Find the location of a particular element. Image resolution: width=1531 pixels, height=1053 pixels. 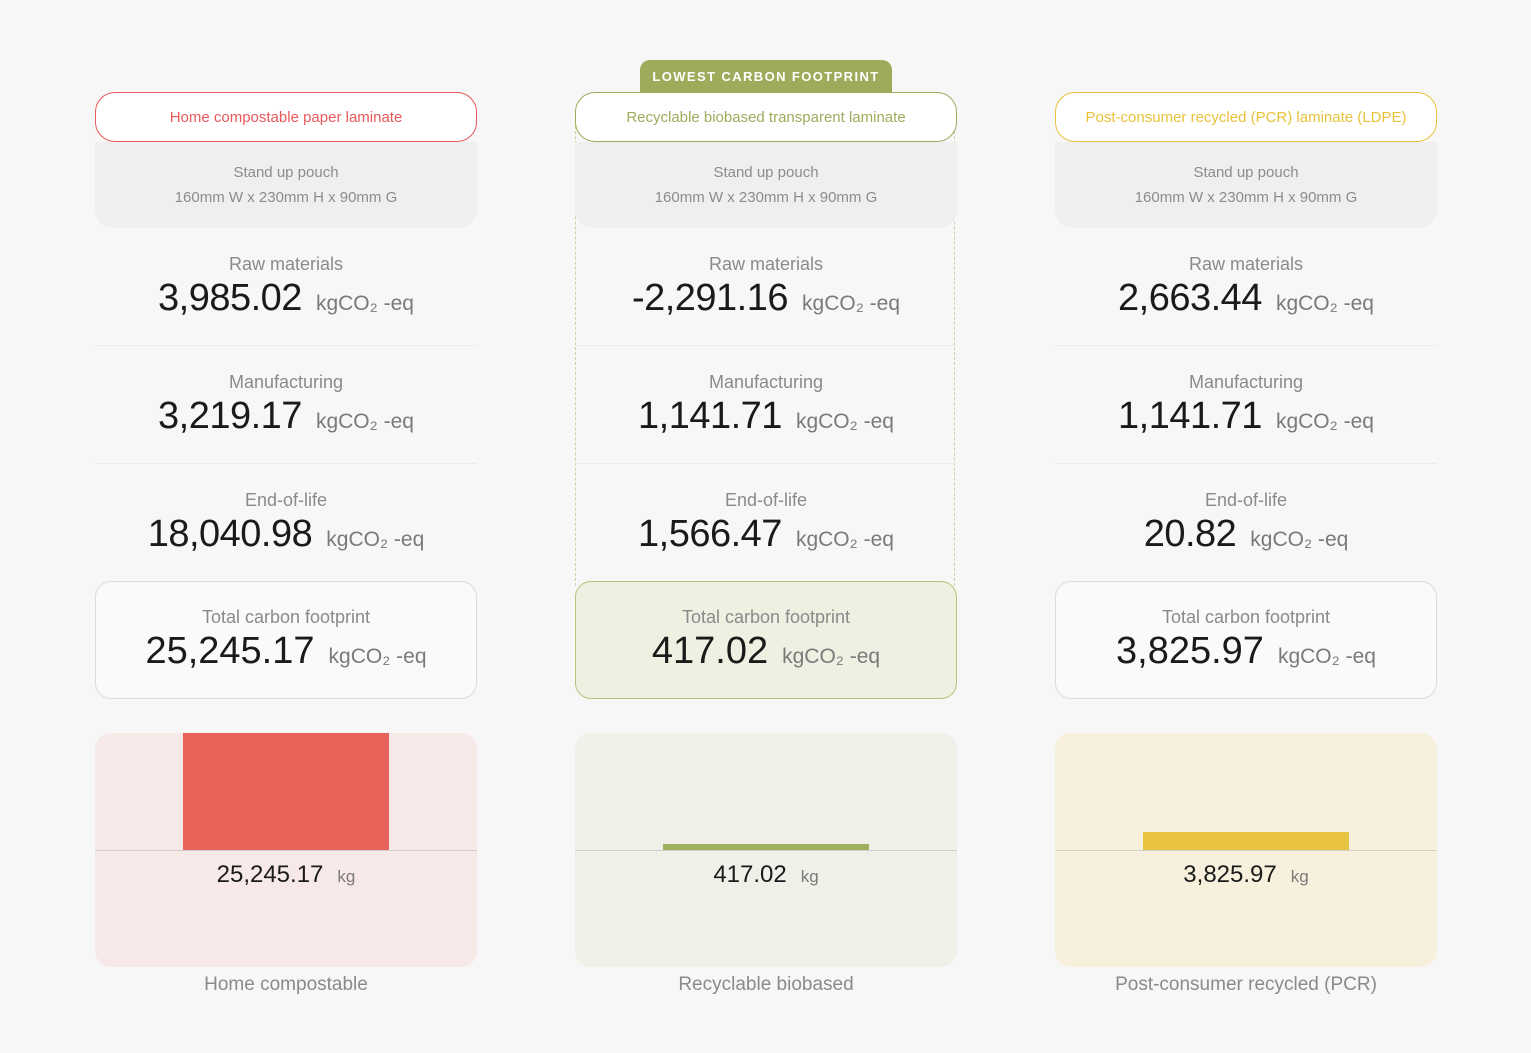

total-value: 25,245.17 is located at coordinates (230, 651).